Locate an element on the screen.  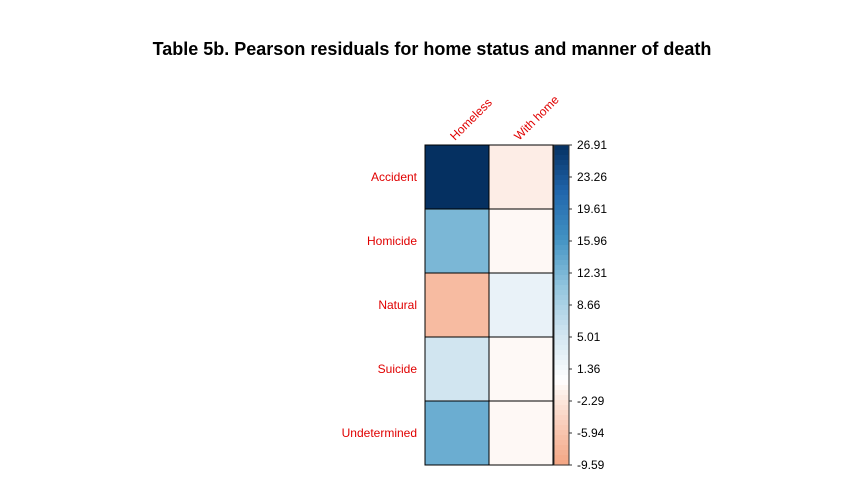
colorbar-tick-label: 8.66 is located at coordinates (589, 305).